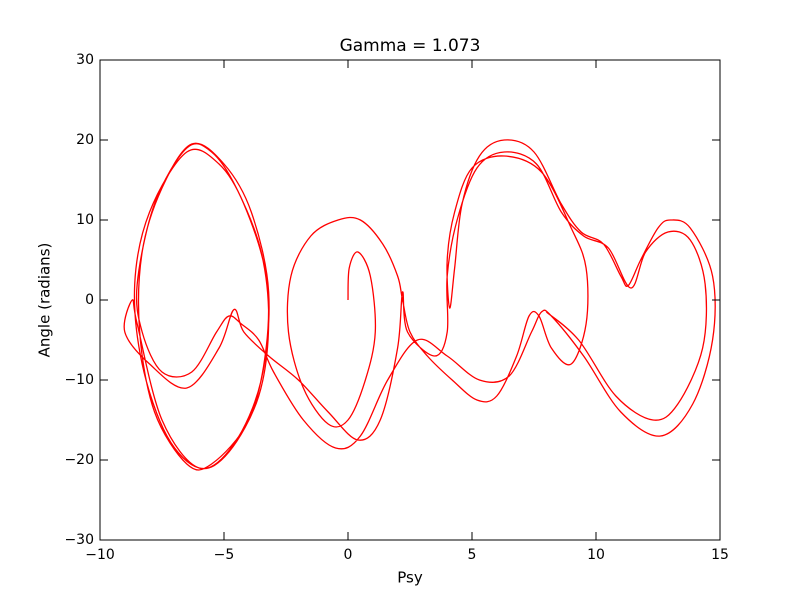 The width and height of the screenshot is (800, 600). Describe the element at coordinates (596, 555) in the screenshot. I see `x-tick-label: 10` at that location.